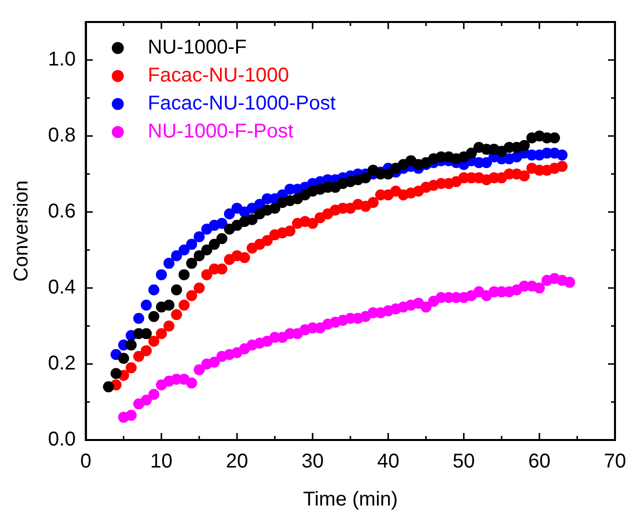 This screenshot has height=518, width=637. What do you see at coordinates (350, 499) in the screenshot?
I see `x-axis-title: Time (min)` at bounding box center [350, 499].